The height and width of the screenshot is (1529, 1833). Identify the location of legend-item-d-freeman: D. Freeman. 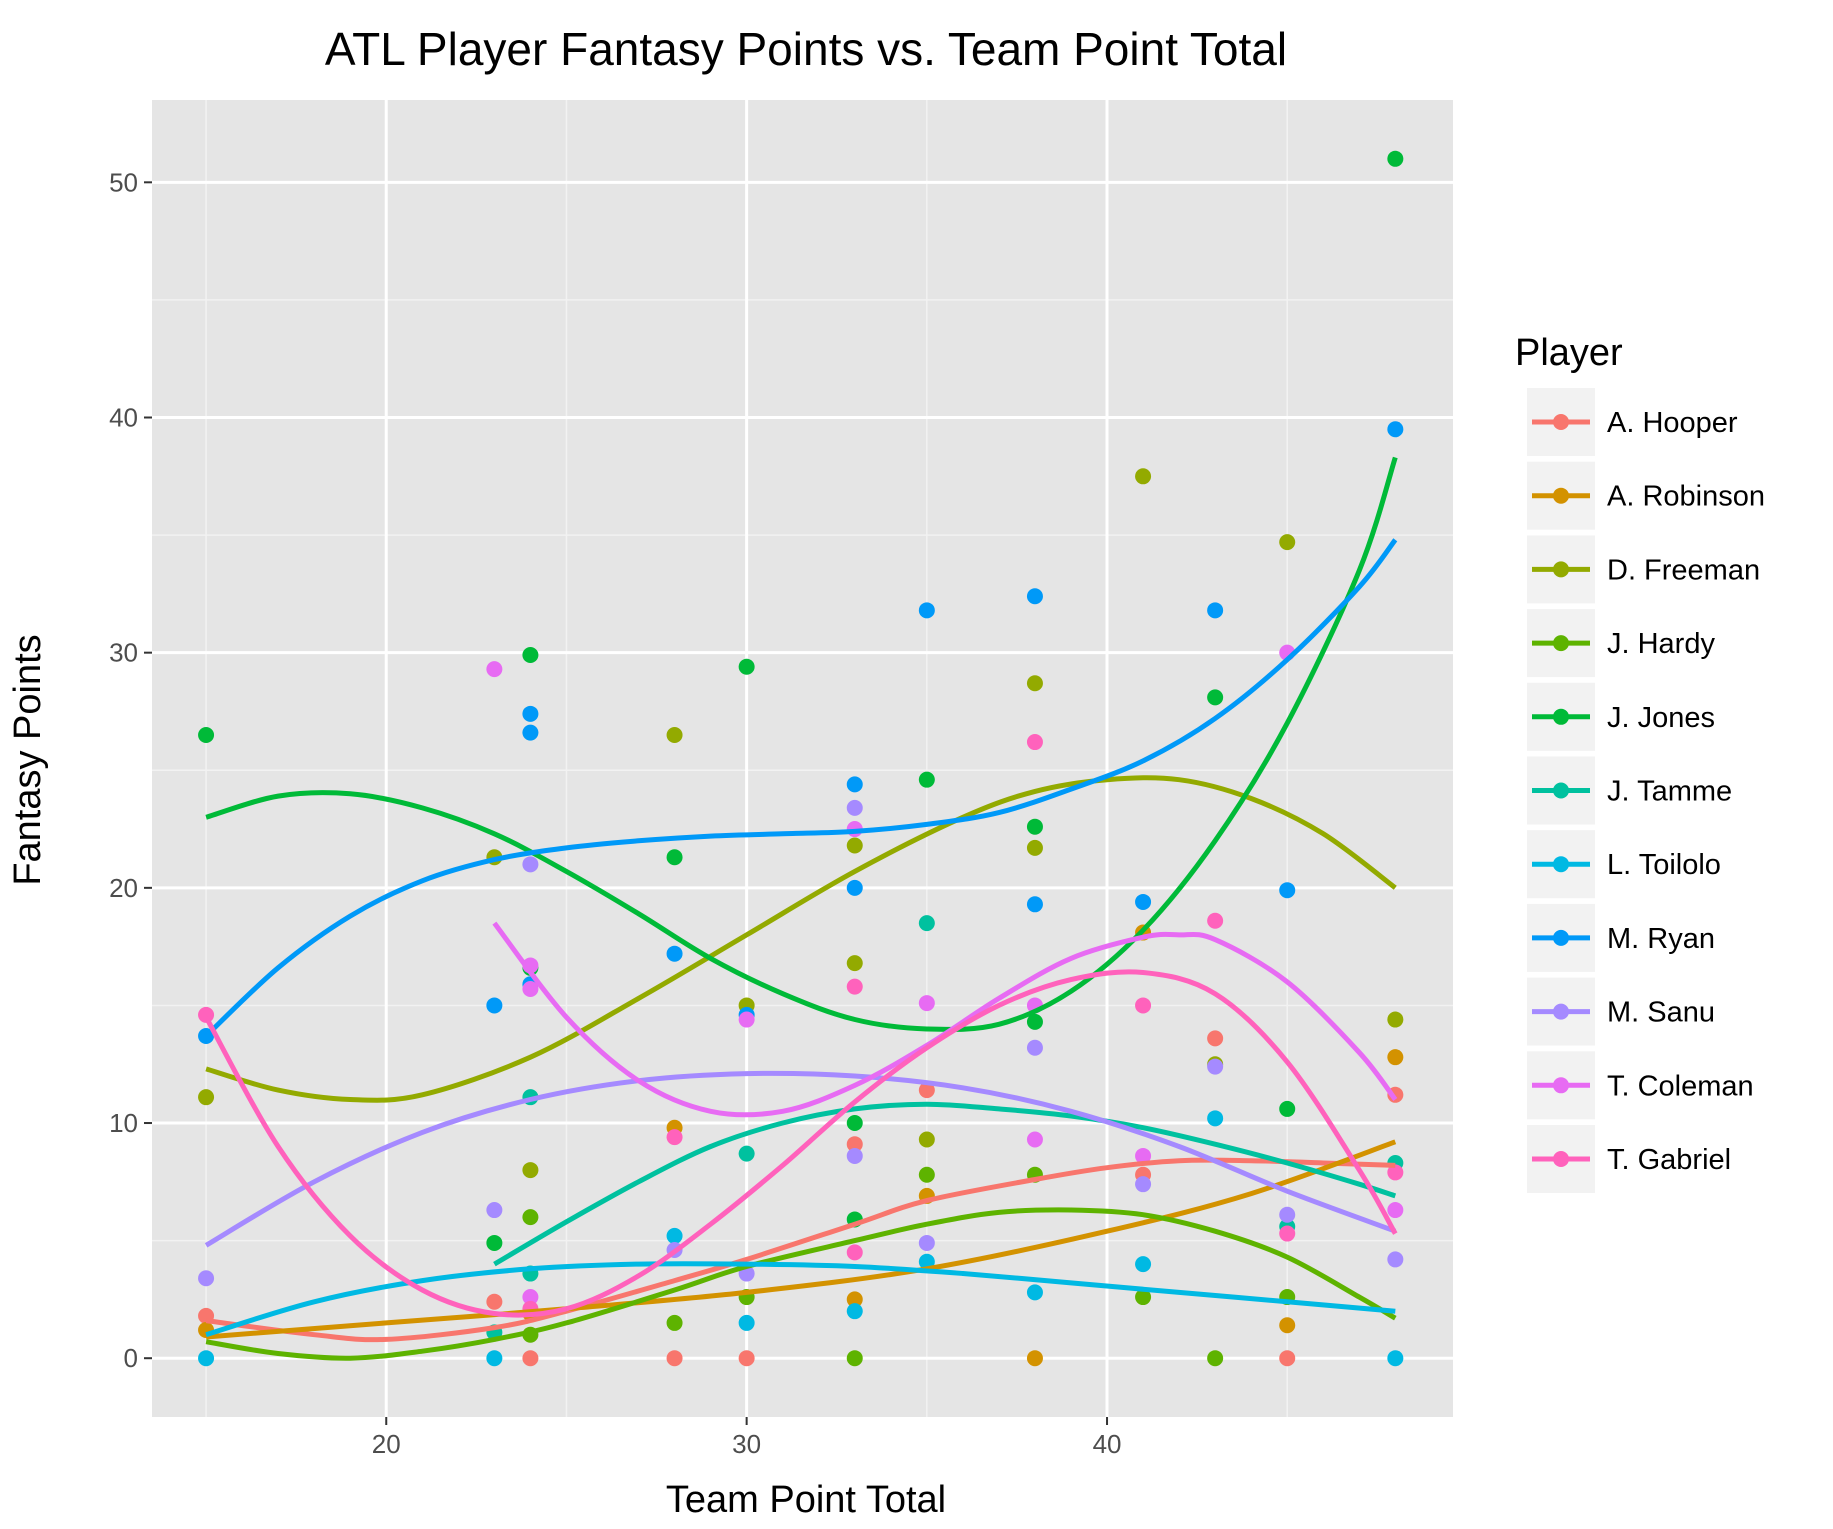
(1643, 569).